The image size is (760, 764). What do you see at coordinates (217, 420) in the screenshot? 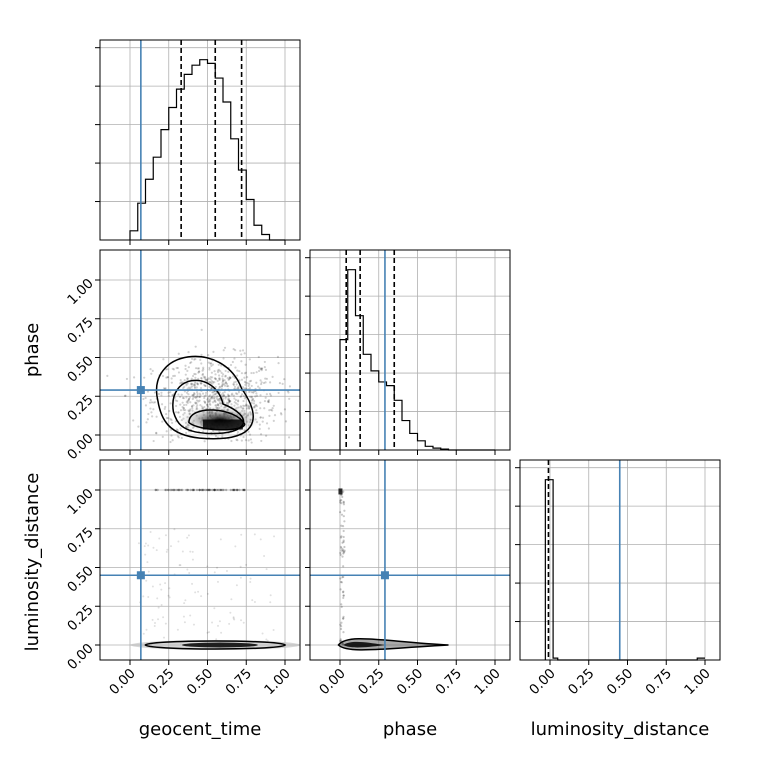
I see `contour-inner` at bounding box center [217, 420].